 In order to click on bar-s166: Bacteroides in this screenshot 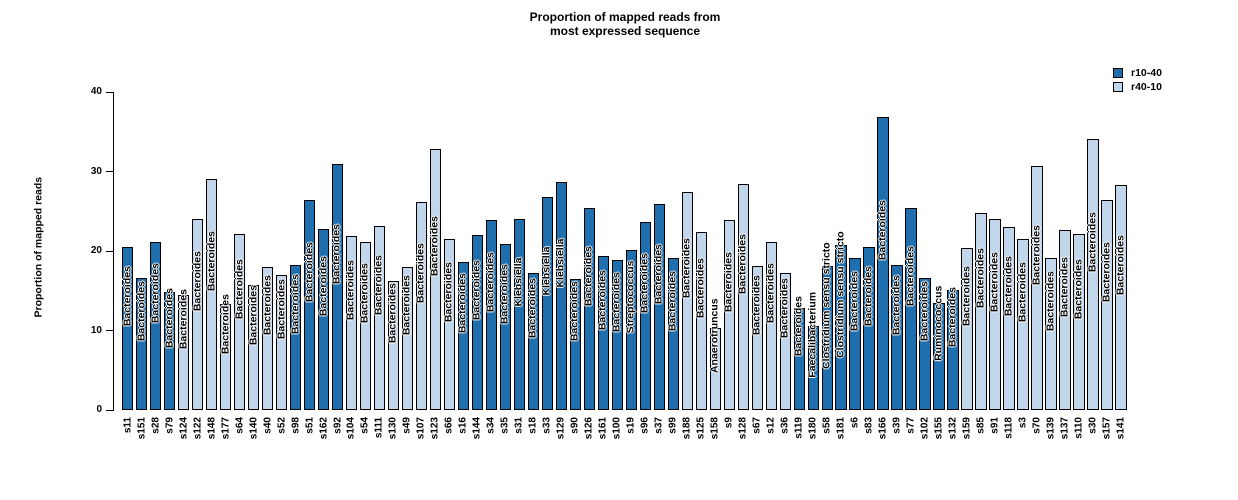, I will do `click(883, 263)`.